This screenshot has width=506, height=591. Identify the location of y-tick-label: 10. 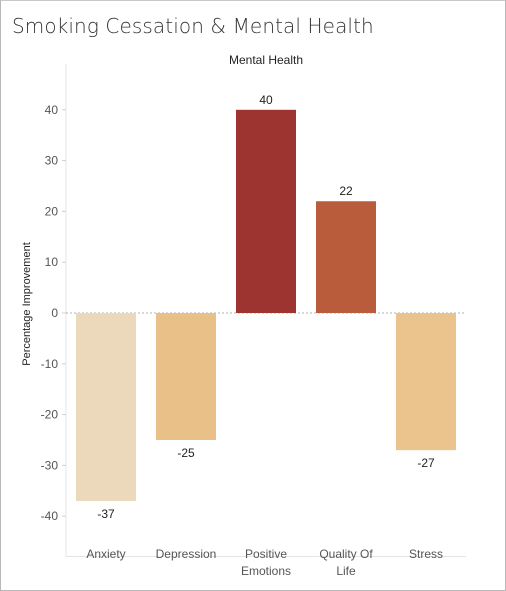
(52, 262).